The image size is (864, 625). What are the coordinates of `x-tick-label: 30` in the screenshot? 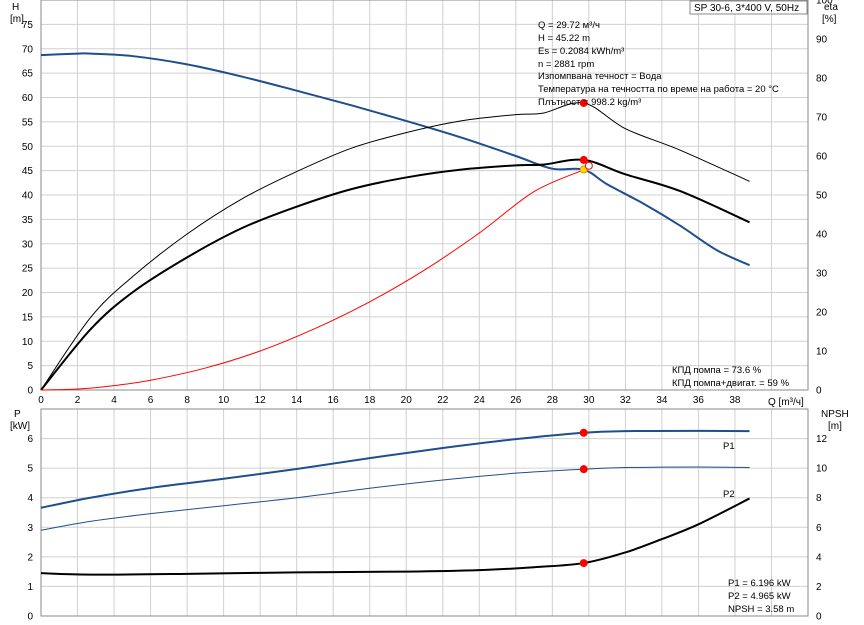 It's located at (589, 400).